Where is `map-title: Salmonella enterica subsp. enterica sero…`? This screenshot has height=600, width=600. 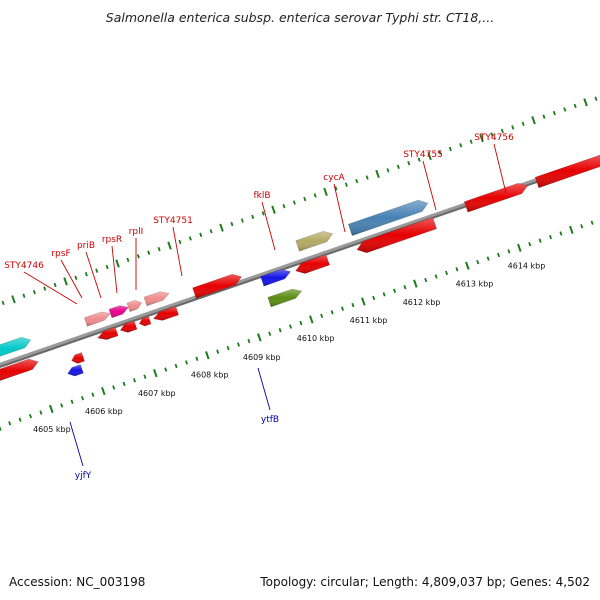
map-title: Salmonella enterica subsp. enterica sero… is located at coordinates (300, 17).